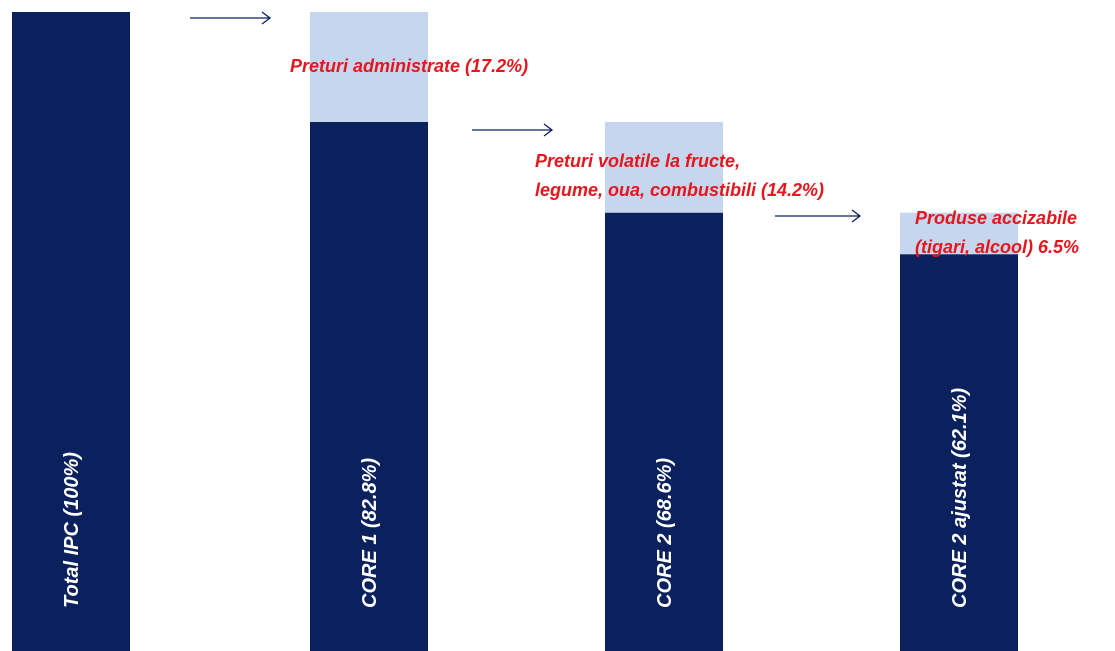 This screenshot has height=651, width=1115. I want to click on annotation: (tigari, alcool) 6.5%, so click(997, 247).